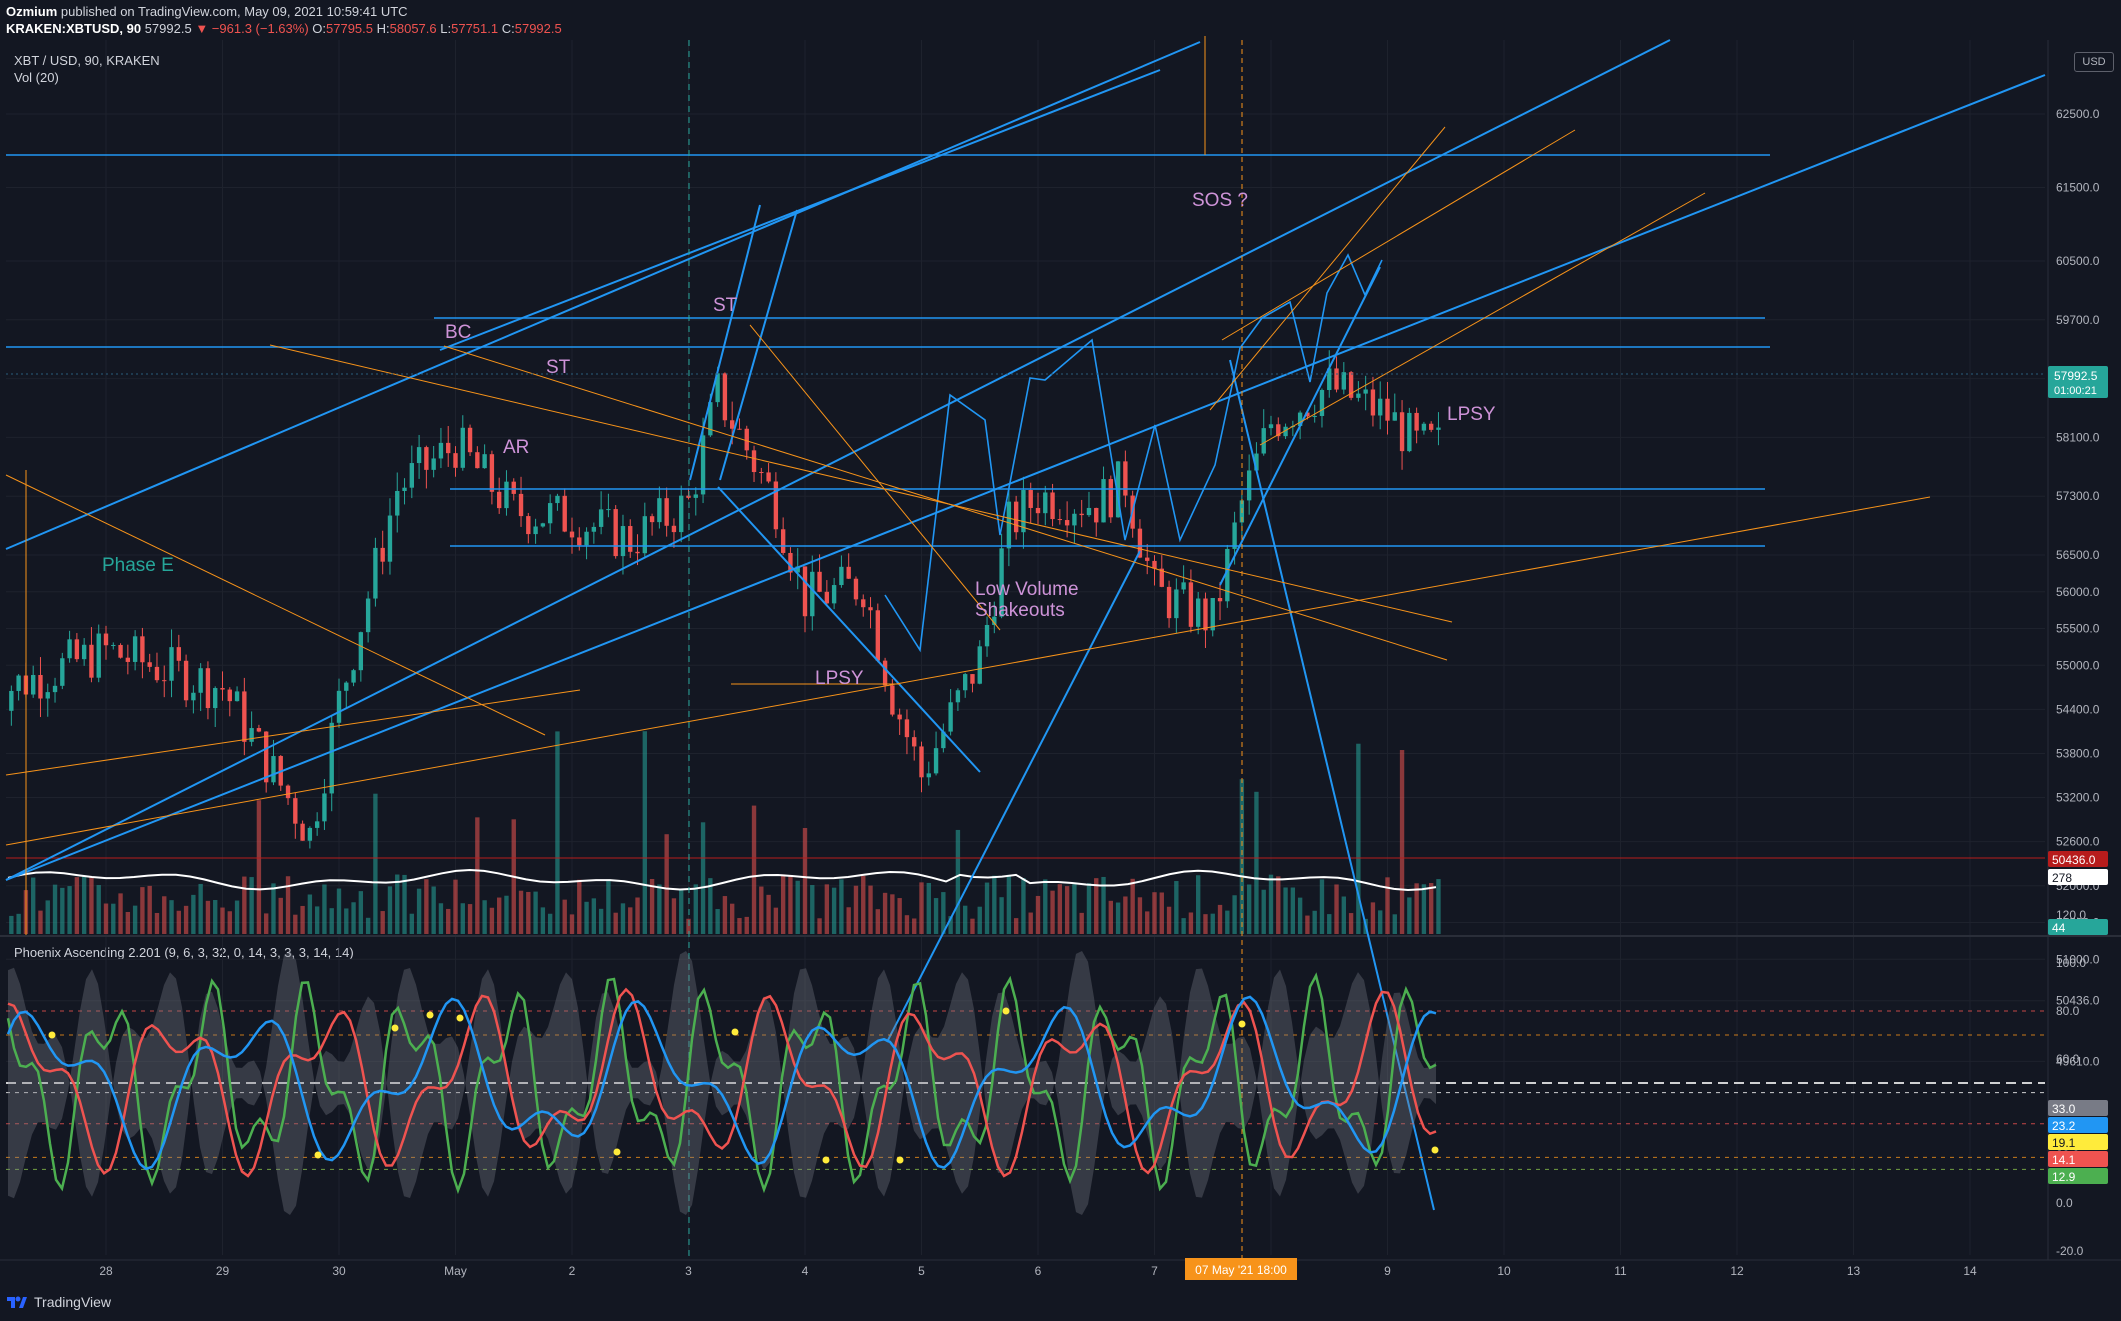 This screenshot has height=1321, width=2121. What do you see at coordinates (721, 1083) in the screenshot?
I see `oscillator-line` at bounding box center [721, 1083].